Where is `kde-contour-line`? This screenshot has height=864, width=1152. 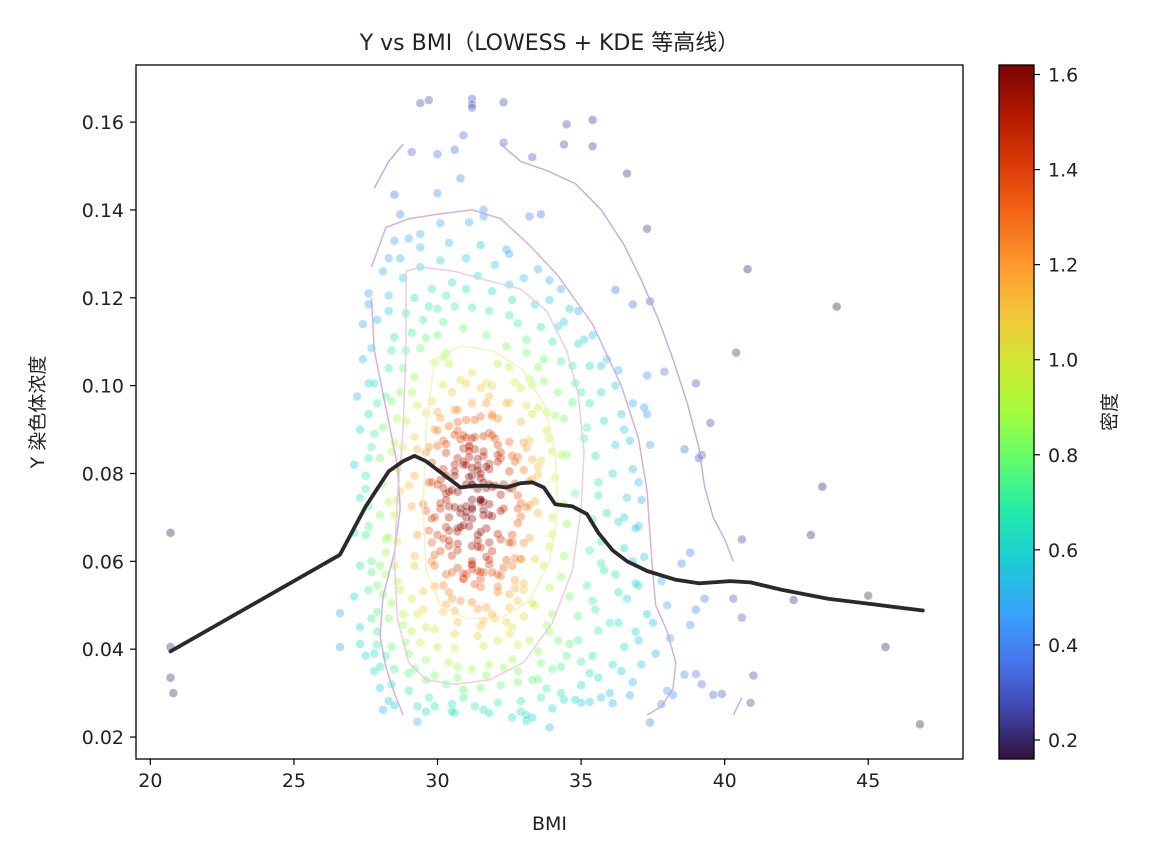
kde-contour-line is located at coordinates (617, 352).